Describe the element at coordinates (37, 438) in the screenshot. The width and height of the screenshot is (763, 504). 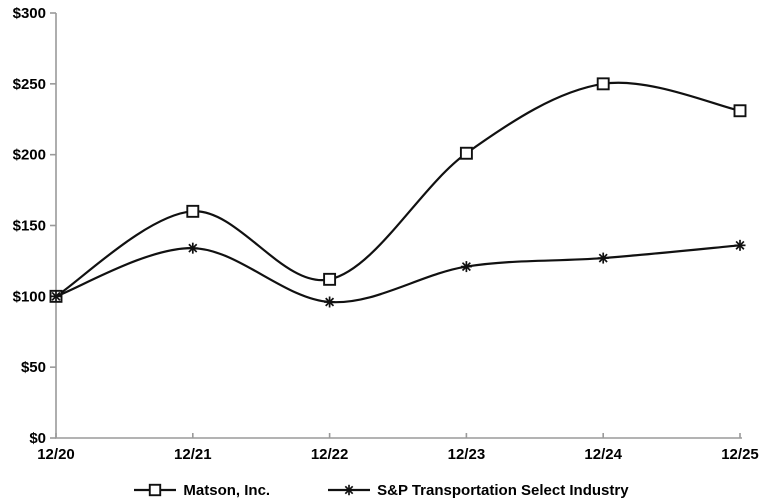
I see `y-axis-tick-label: $0` at that location.